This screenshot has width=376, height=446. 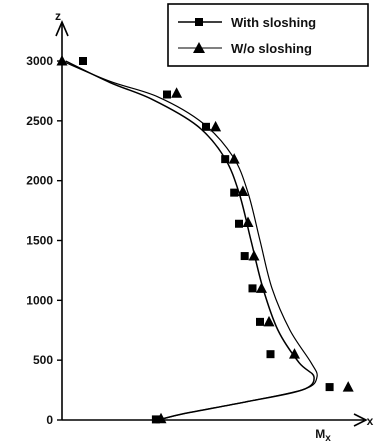 I want to click on legend-label-without-sloshing: W/o sloshing, so click(x=271, y=48).